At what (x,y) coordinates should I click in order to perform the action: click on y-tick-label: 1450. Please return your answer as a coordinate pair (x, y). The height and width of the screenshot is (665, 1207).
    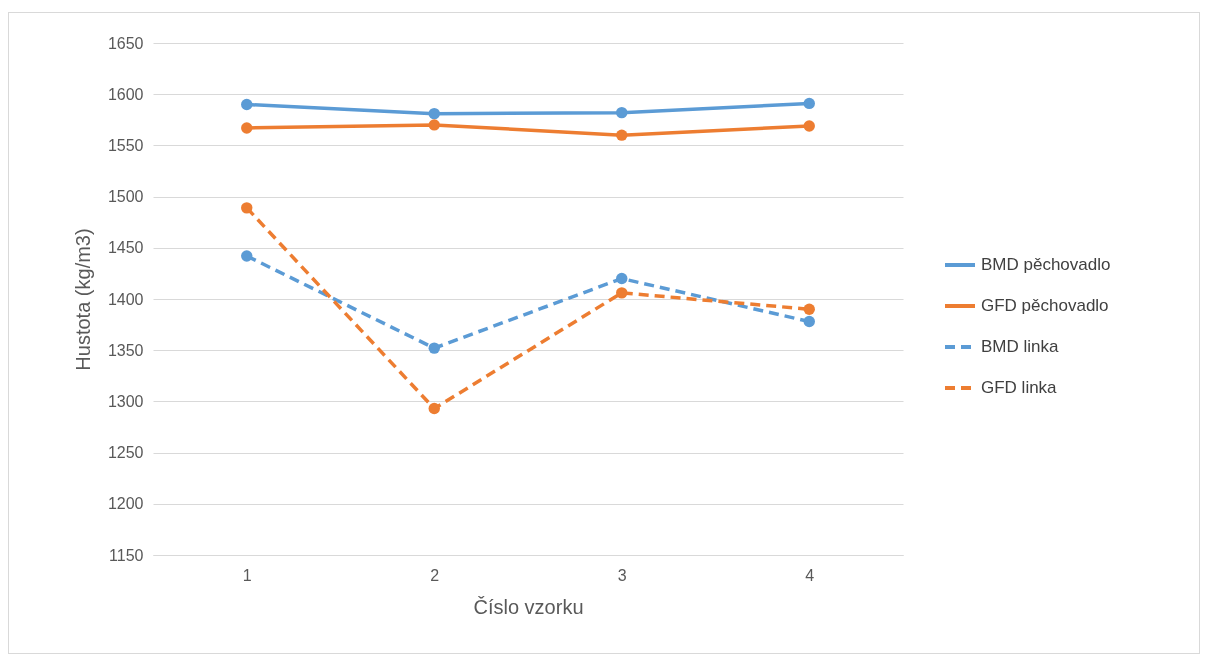
    Looking at the image, I should click on (125, 248).